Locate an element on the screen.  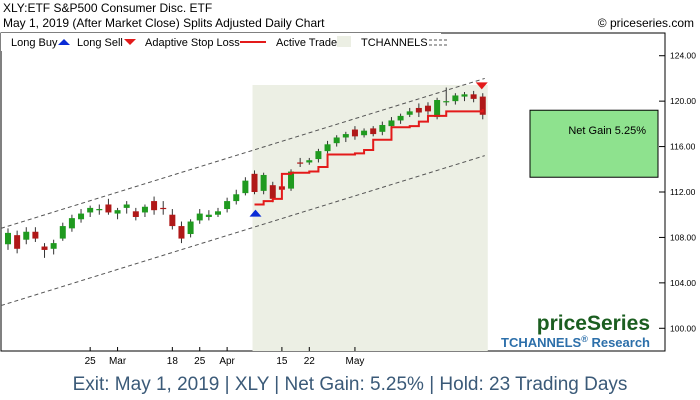
chart-title: XLY:ETF S&P500 Consumer Disc. ETF is located at coordinates (108, 8).